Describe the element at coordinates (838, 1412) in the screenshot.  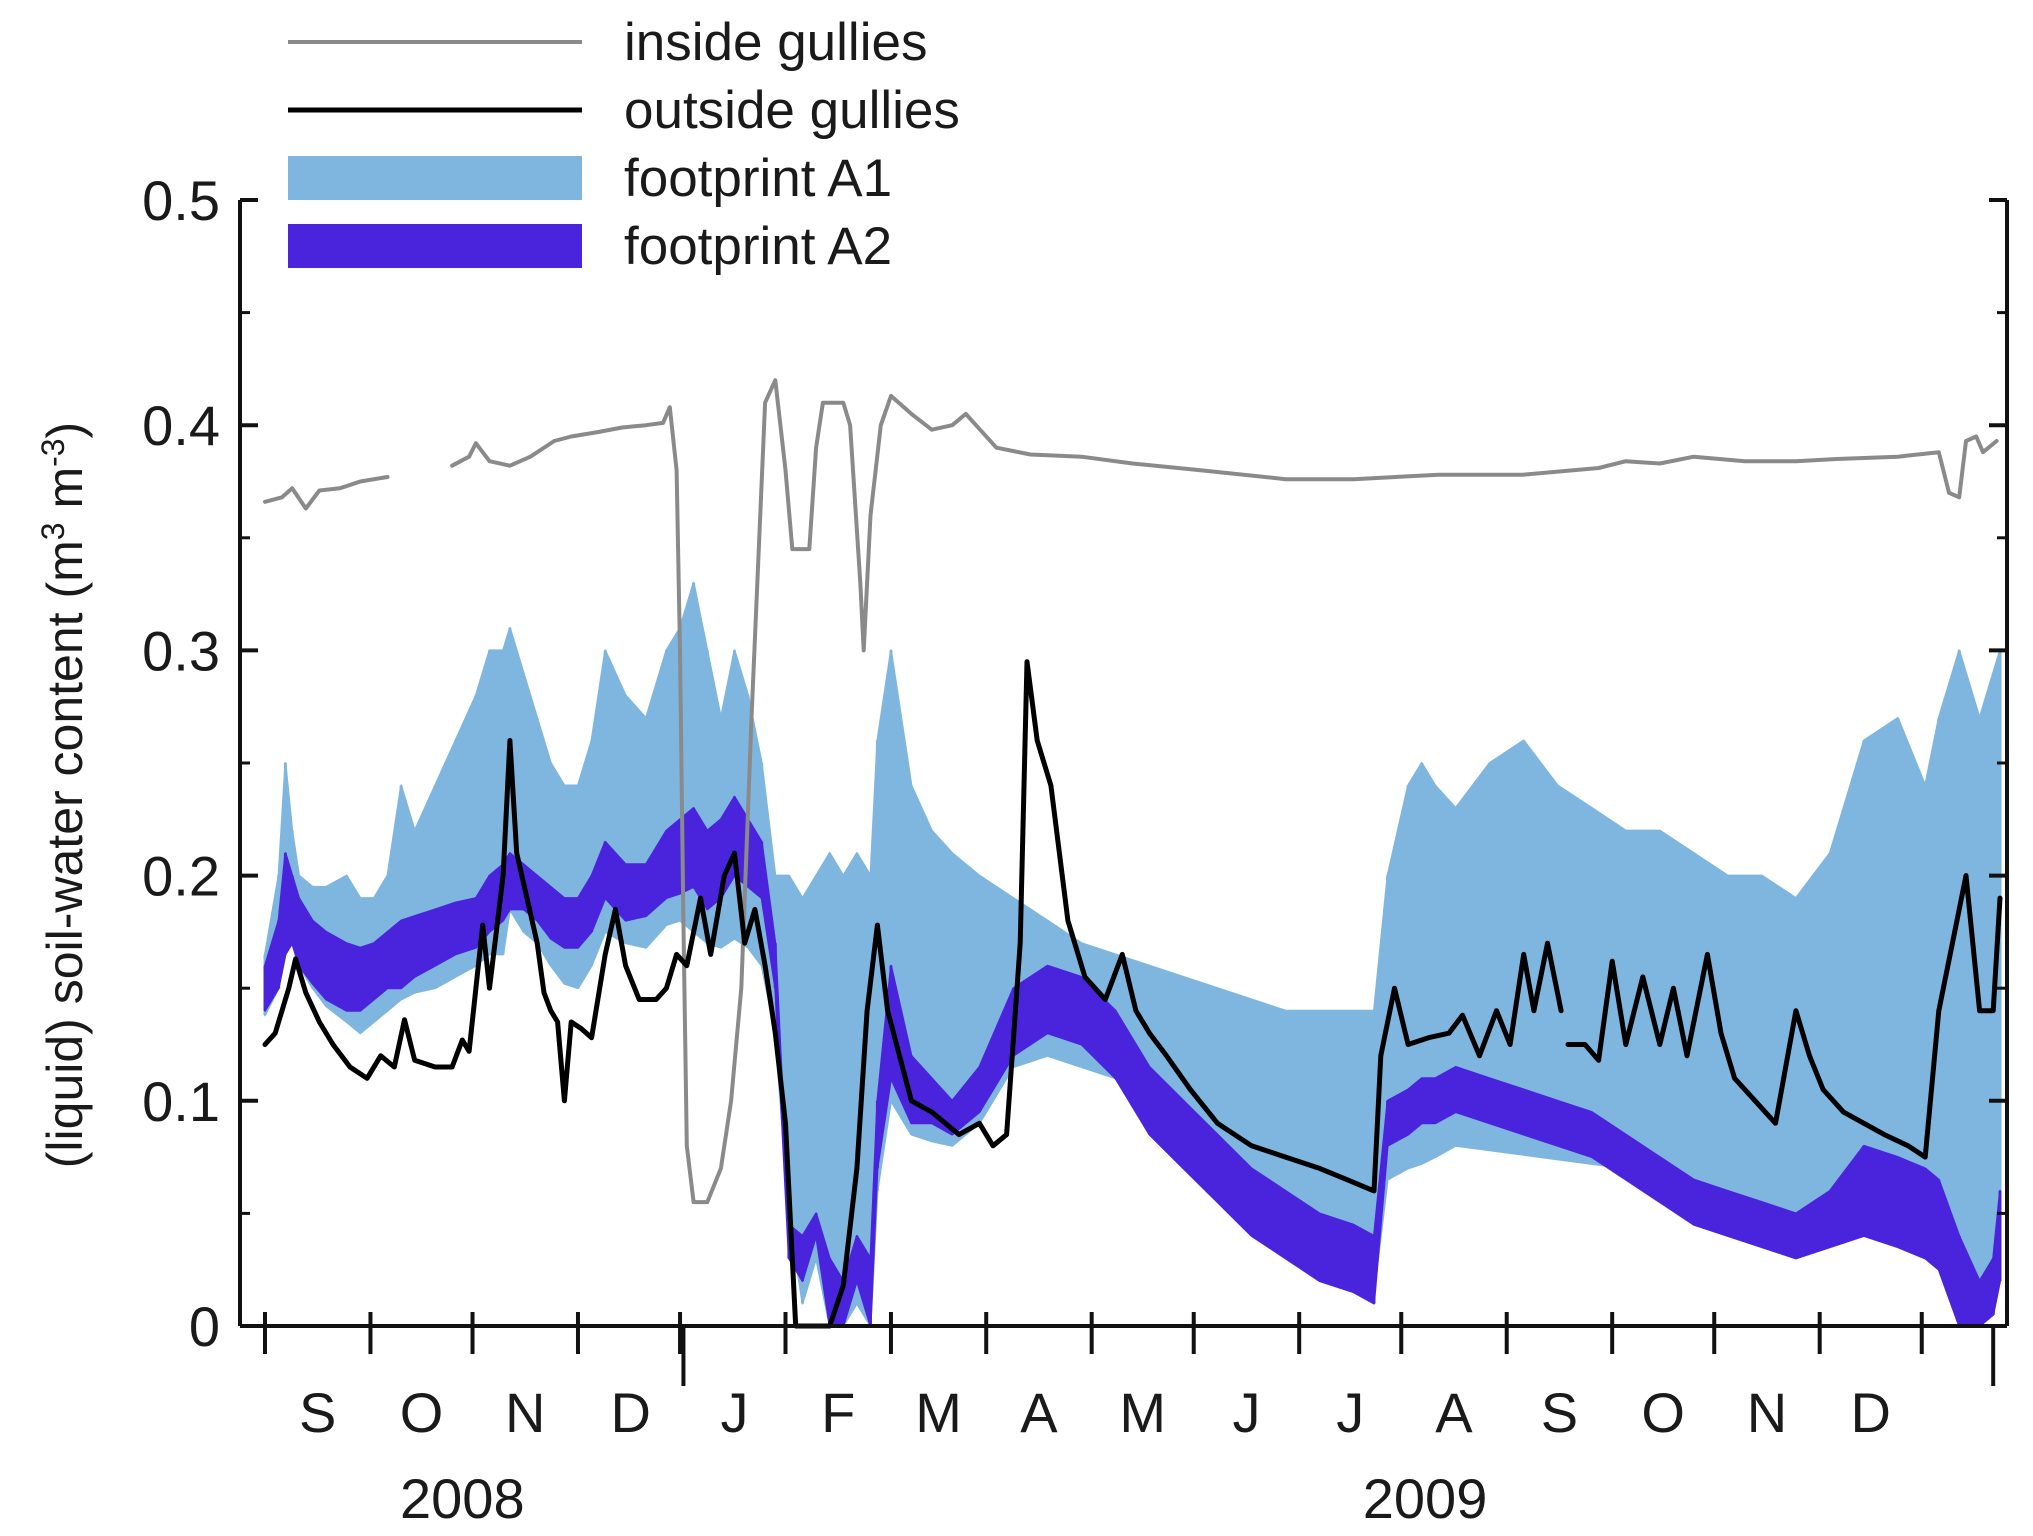
I see `x-month-label: F` at that location.